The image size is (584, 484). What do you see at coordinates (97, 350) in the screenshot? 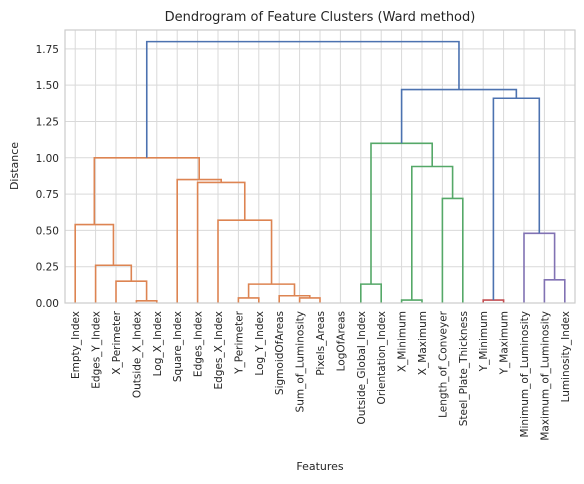
I see `x-tick-label: Edges_Y_Index` at bounding box center [97, 350].